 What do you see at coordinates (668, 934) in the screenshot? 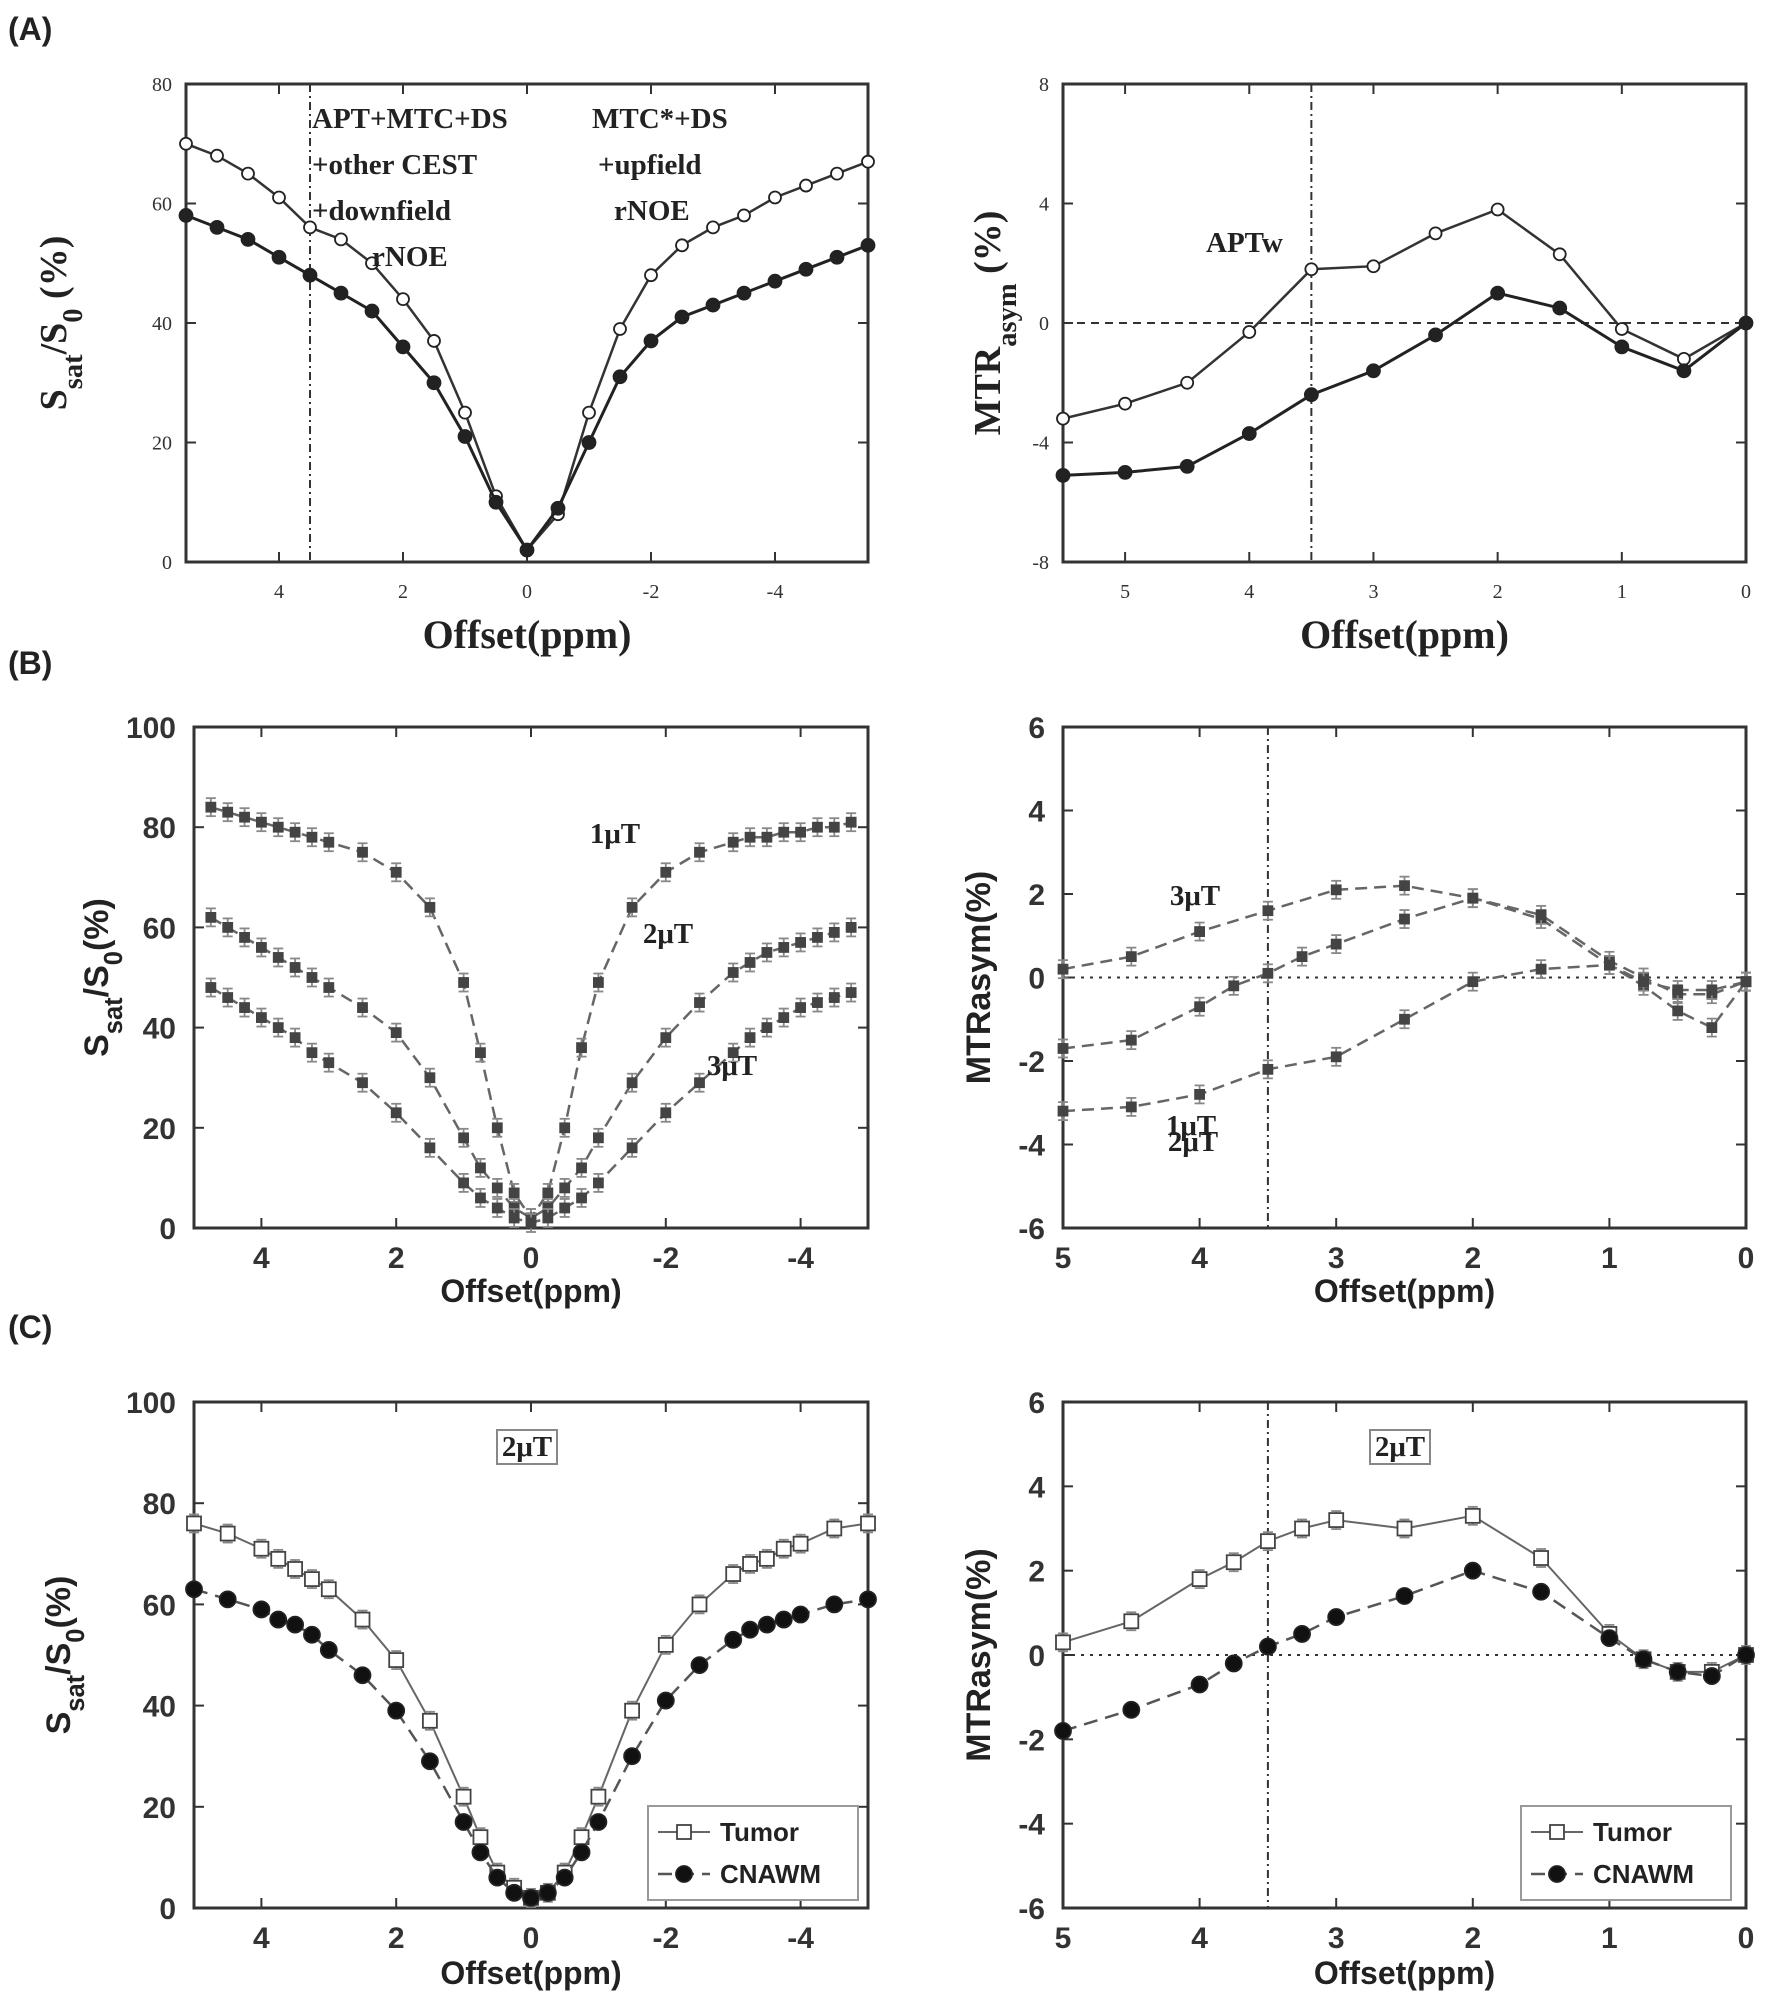
I see `series-label: 2μT` at bounding box center [668, 934].